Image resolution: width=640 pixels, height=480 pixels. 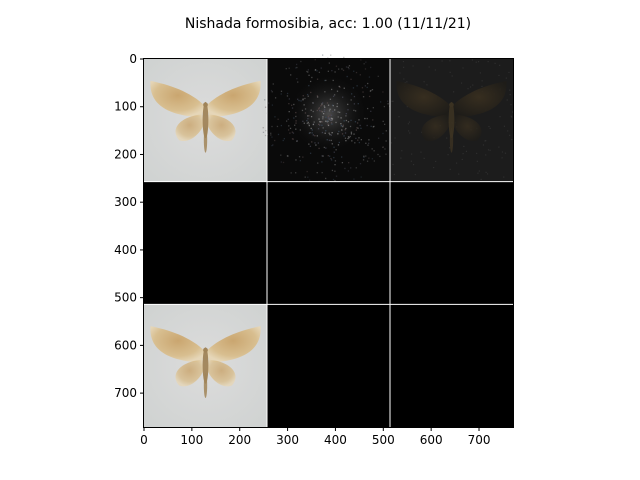 I want to click on y-tick-label: 0, so click(x=133, y=59).